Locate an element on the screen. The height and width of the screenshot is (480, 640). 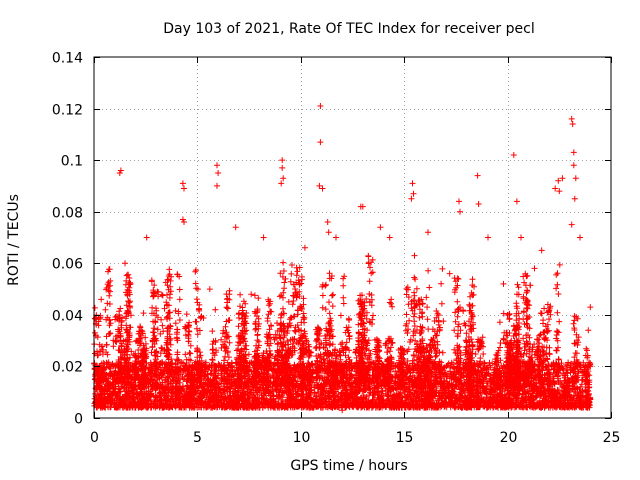
y-axis-label: ROTI / TECUs is located at coordinates (14, 240).